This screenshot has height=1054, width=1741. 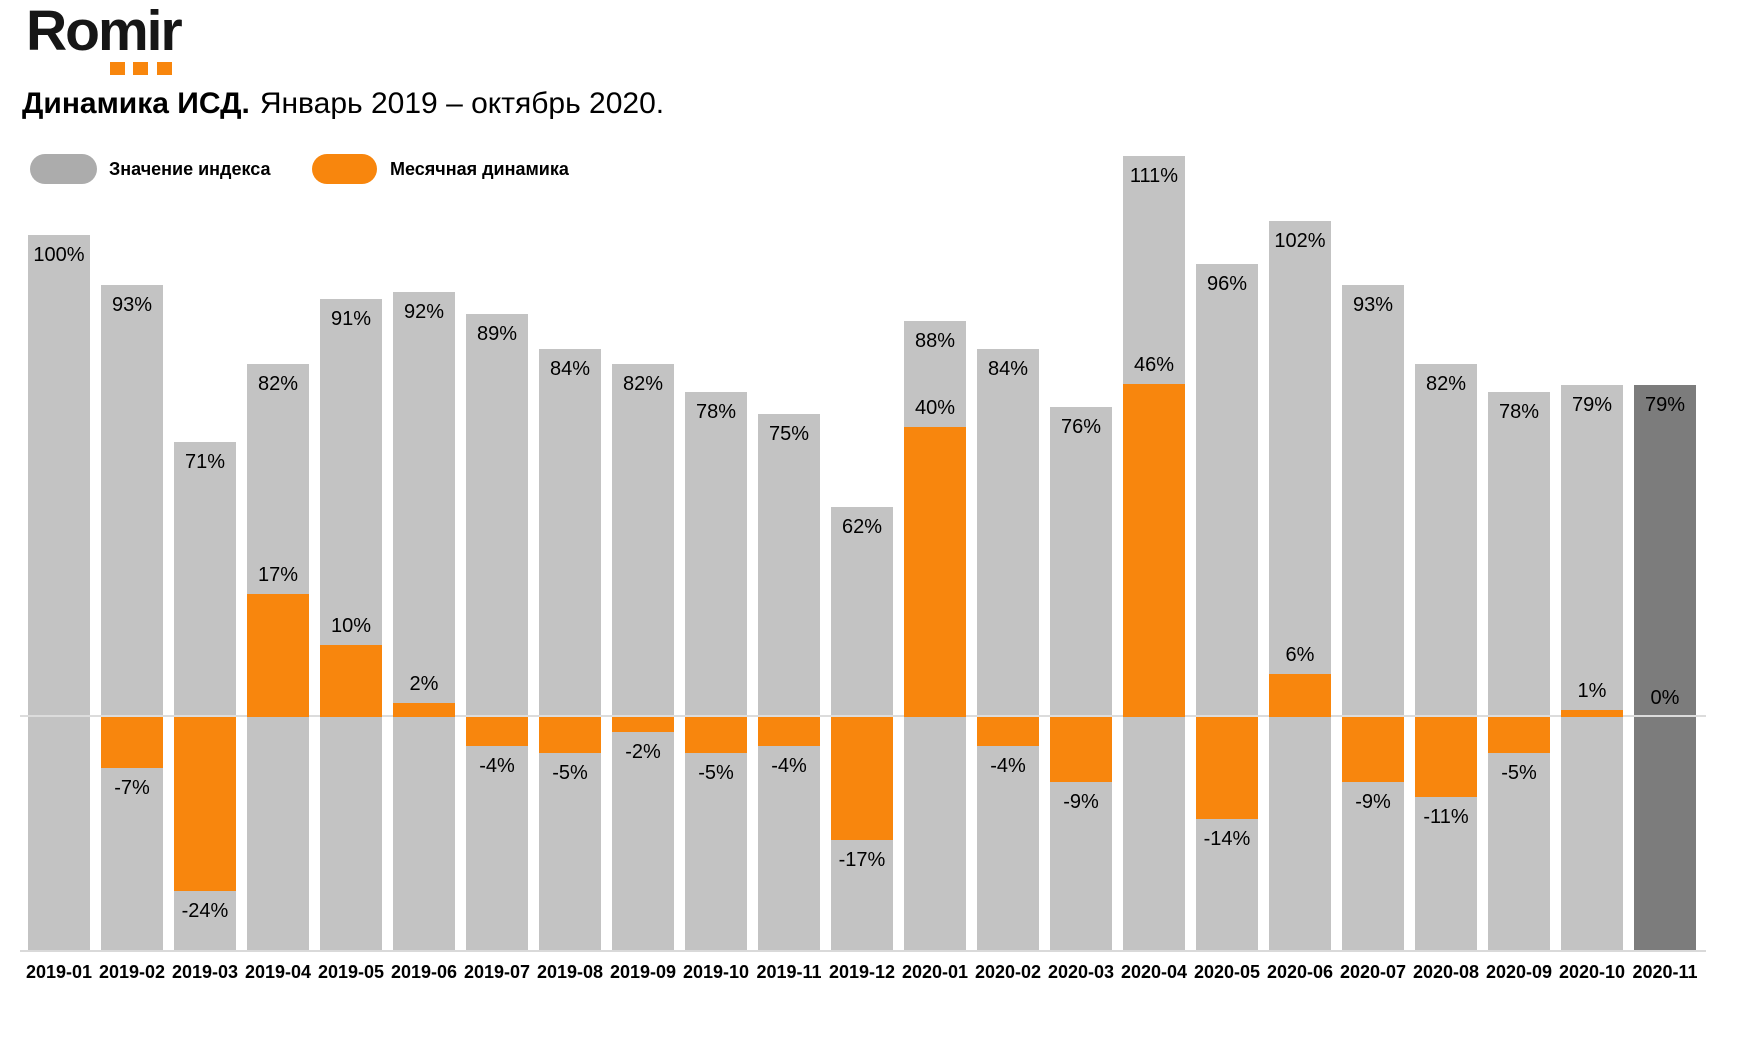 I want to click on bar-column-2019-09: 82% -2% 2019-09, so click(x=643, y=500).